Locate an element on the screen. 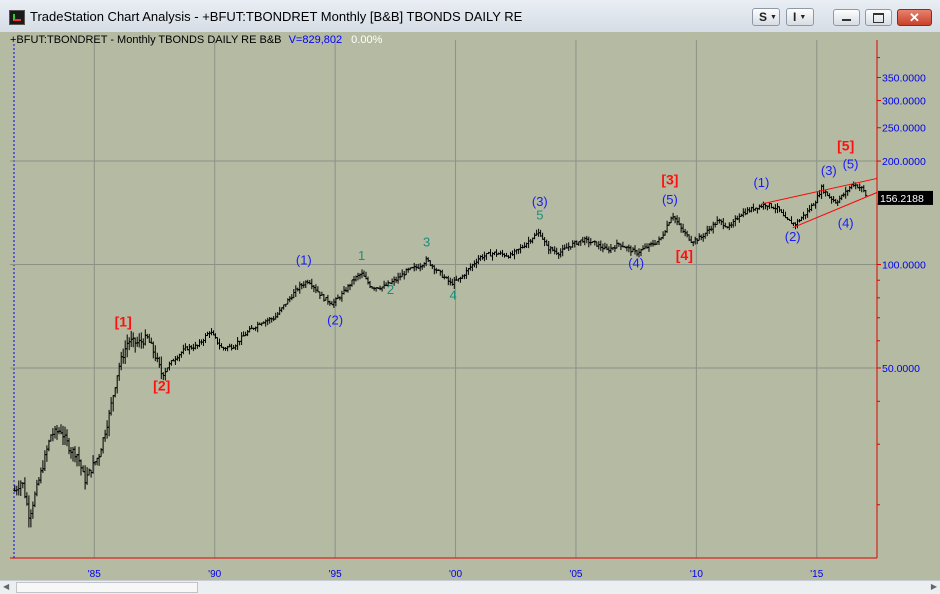 The image size is (940, 594). wave-label: [3] is located at coordinates (669, 179).